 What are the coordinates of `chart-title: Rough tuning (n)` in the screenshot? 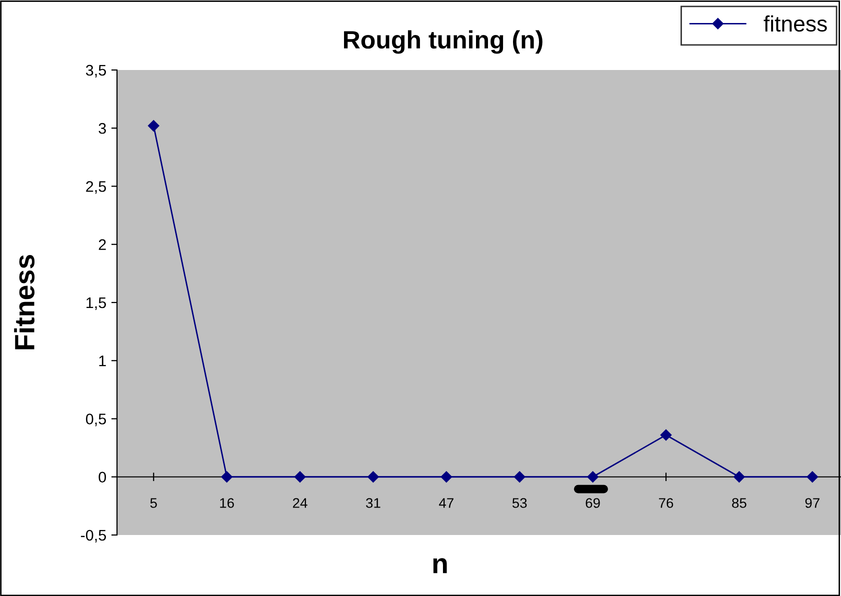 It's located at (443, 42).